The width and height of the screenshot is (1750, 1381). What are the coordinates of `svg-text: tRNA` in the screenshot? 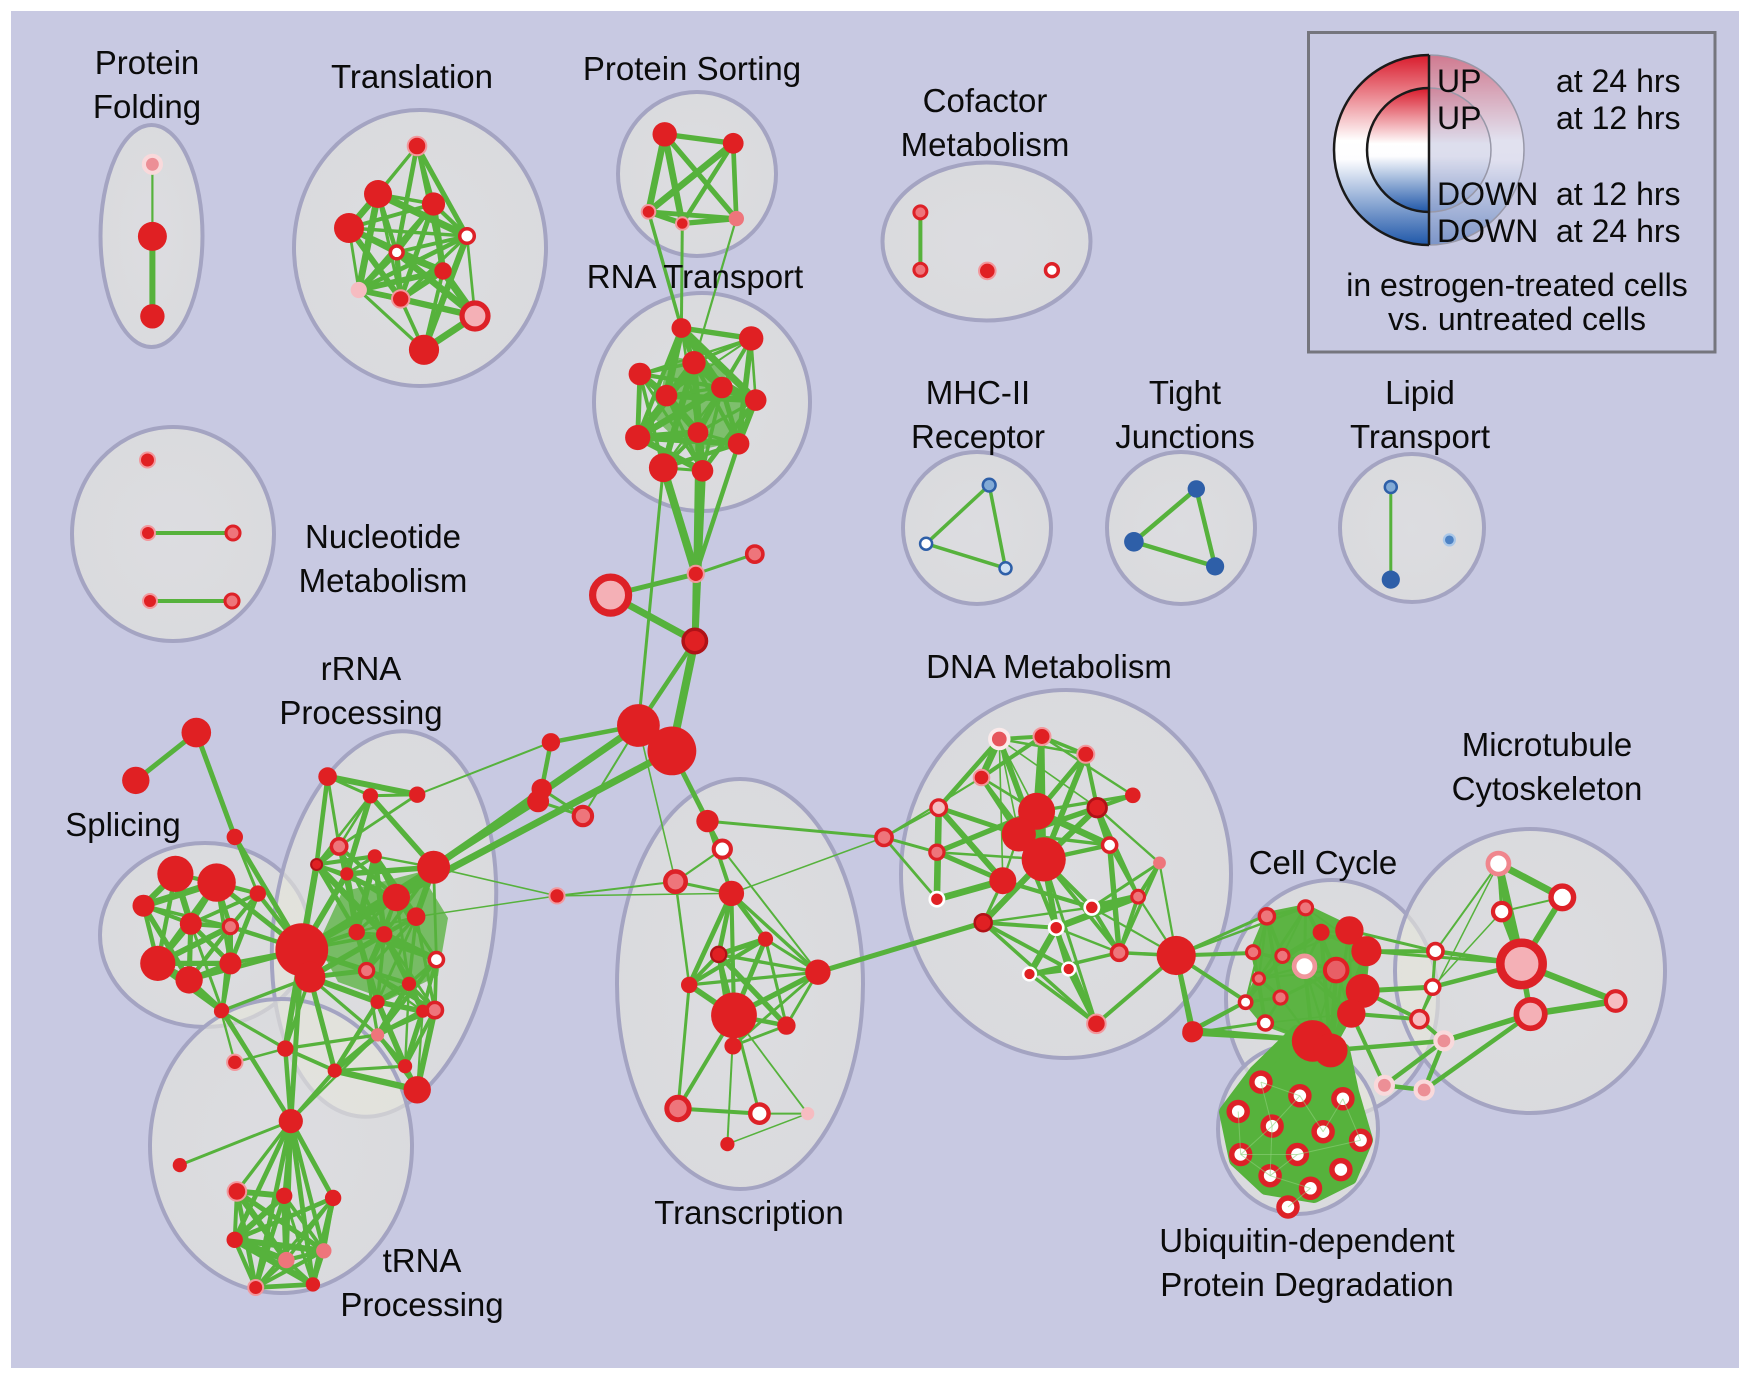 It's located at (422, 1260).